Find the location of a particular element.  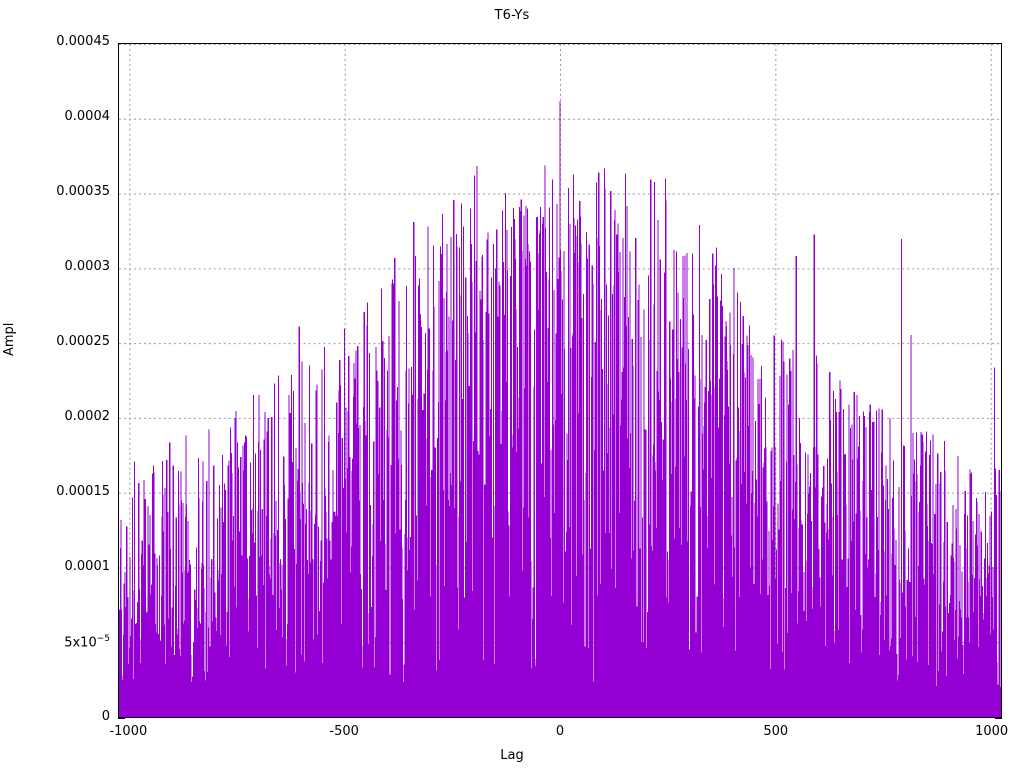

y-tick-mark is located at coordinates (121, 718).